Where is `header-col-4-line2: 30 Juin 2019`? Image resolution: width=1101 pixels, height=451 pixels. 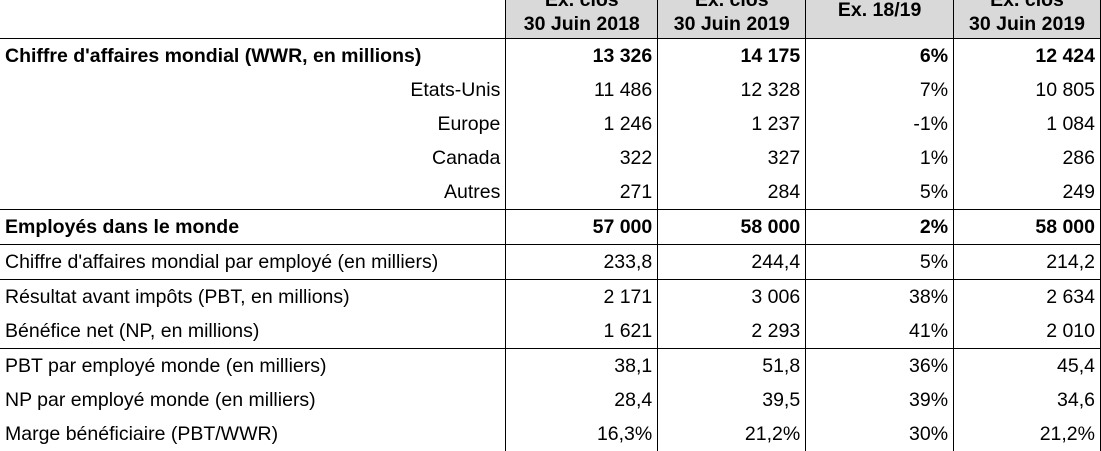
header-col-4-line2: 30 Juin 2019 is located at coordinates (1027, 24).